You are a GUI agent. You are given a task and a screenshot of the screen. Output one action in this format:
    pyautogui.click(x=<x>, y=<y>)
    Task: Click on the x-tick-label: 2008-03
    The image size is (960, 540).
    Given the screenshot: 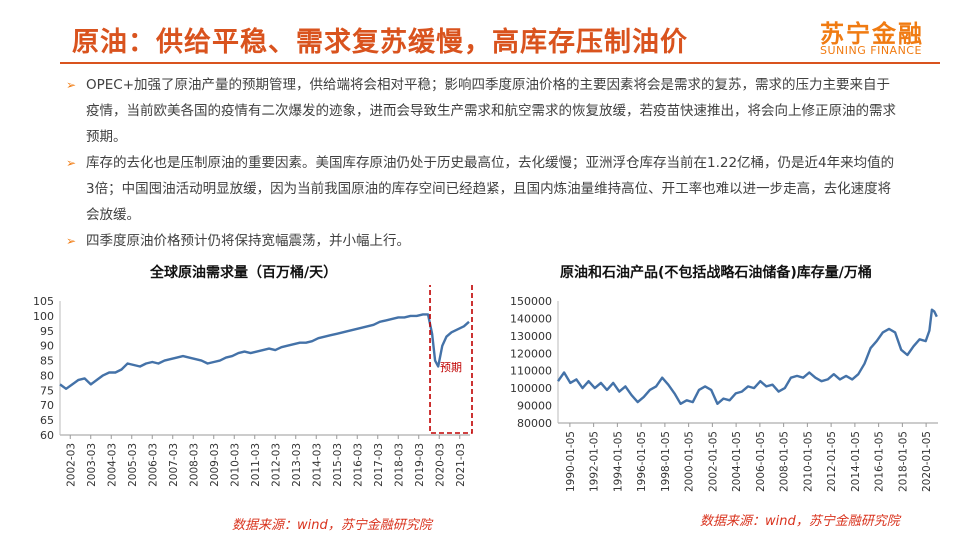 What is the action you would take?
    pyautogui.click(x=194, y=465)
    